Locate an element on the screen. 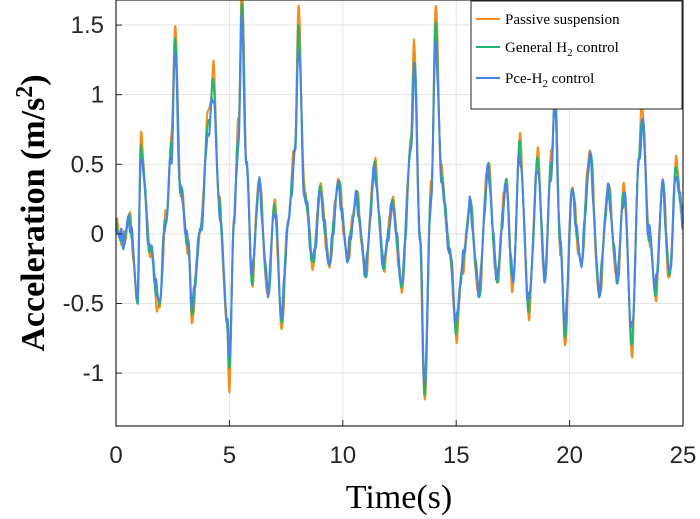 The width and height of the screenshot is (700, 519). legend-label-general-post: control is located at coordinates (596, 48).